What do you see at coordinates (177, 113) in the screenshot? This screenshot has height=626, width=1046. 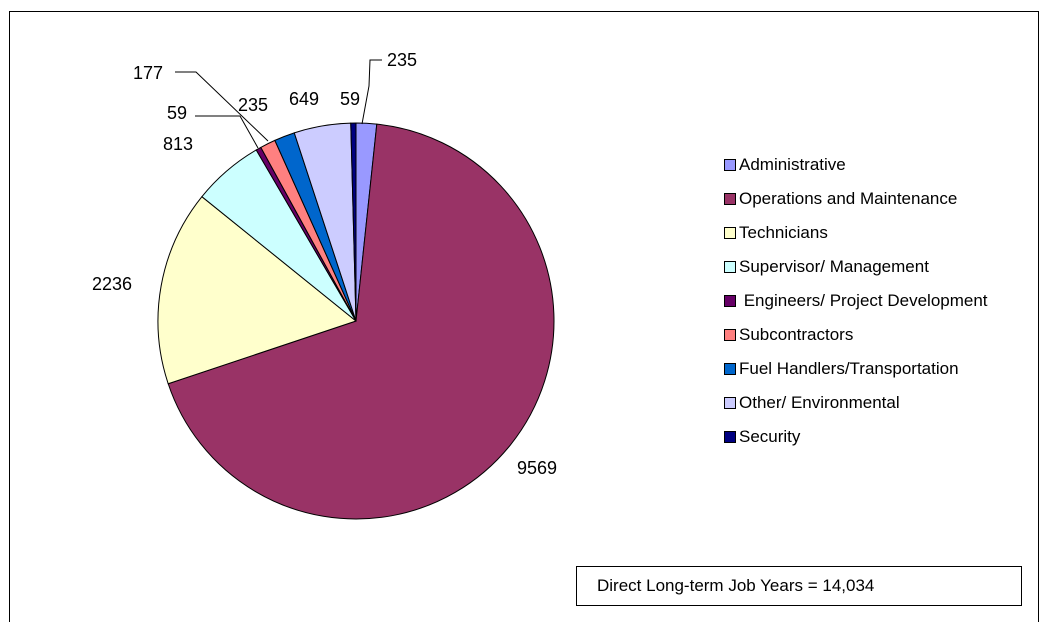 I see `data-label-engineers-project-development: 59` at bounding box center [177, 113].